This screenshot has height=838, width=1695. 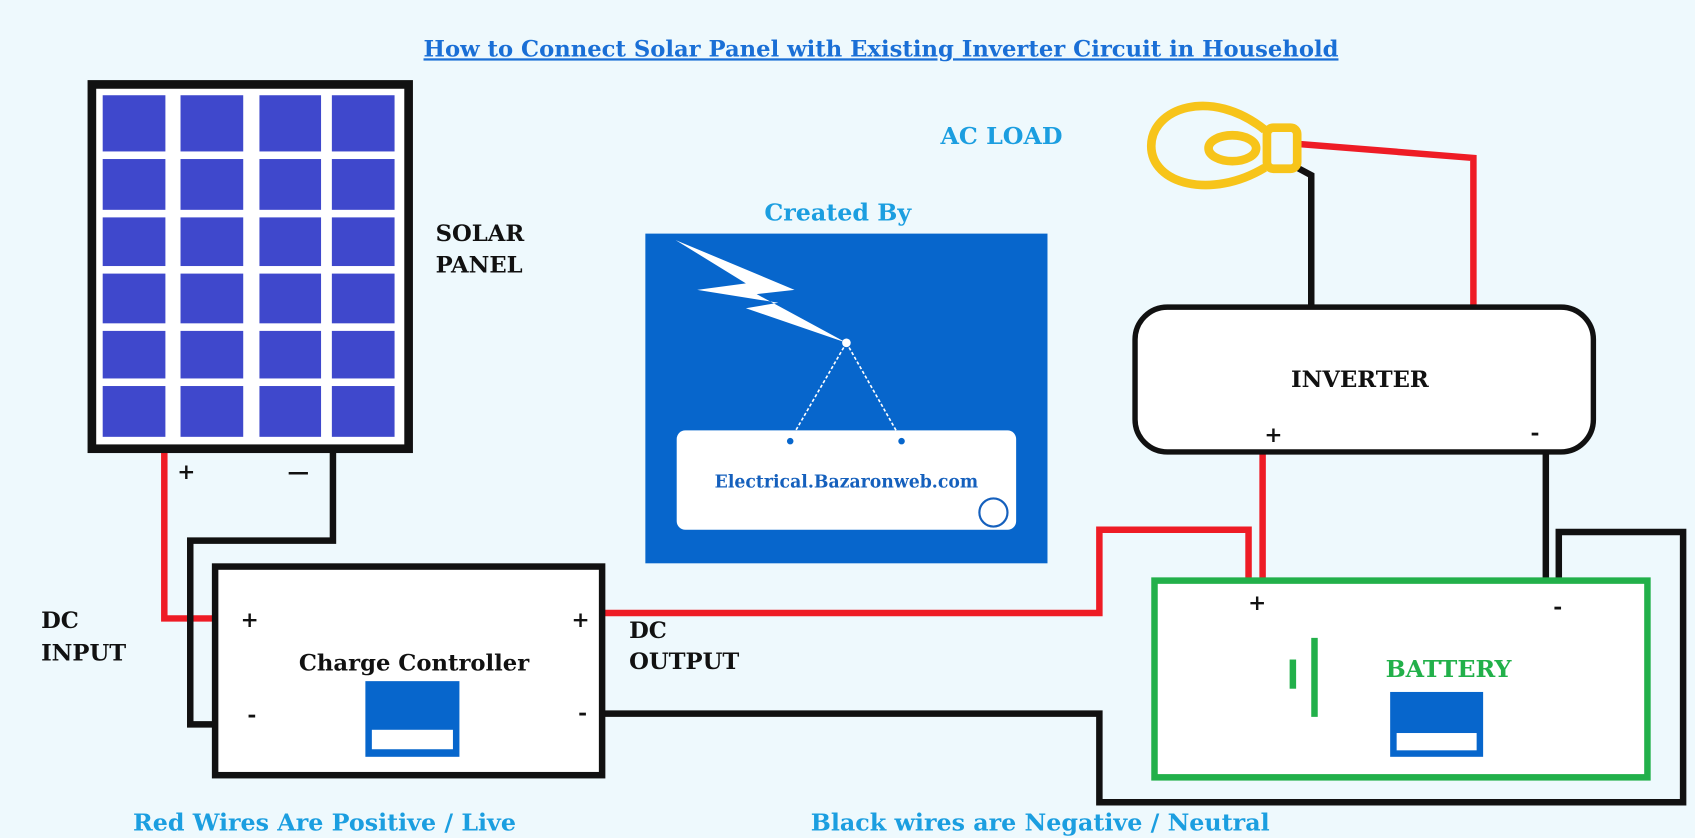 I want to click on controller-label: Charge Controller, so click(x=414, y=663).